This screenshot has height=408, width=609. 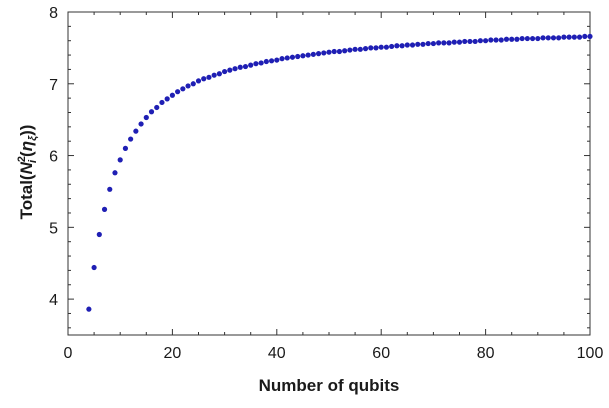 I want to click on x-tick-label: 0, so click(x=68, y=353).